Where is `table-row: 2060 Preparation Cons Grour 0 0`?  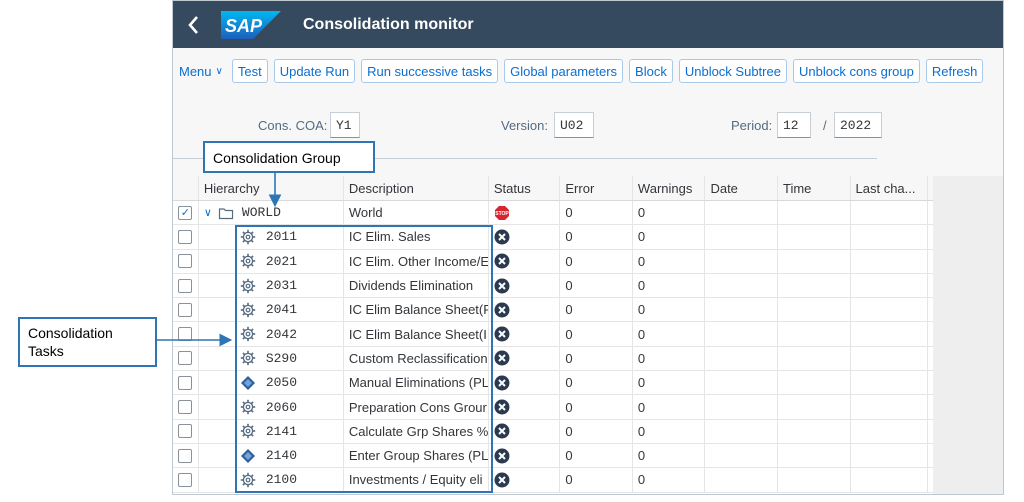
table-row: 2060 Preparation Cons Grour 0 0 is located at coordinates (553, 407).